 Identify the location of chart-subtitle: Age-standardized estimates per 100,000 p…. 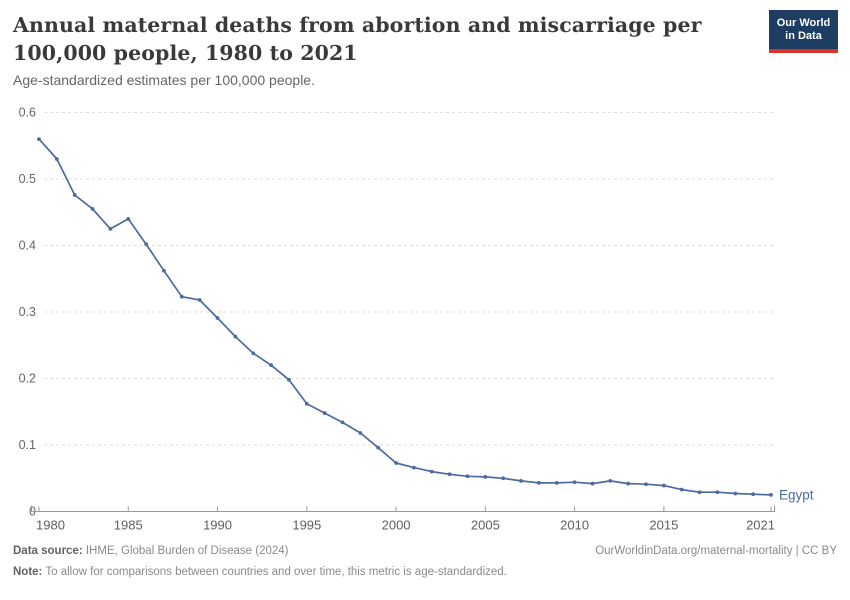
(164, 80).